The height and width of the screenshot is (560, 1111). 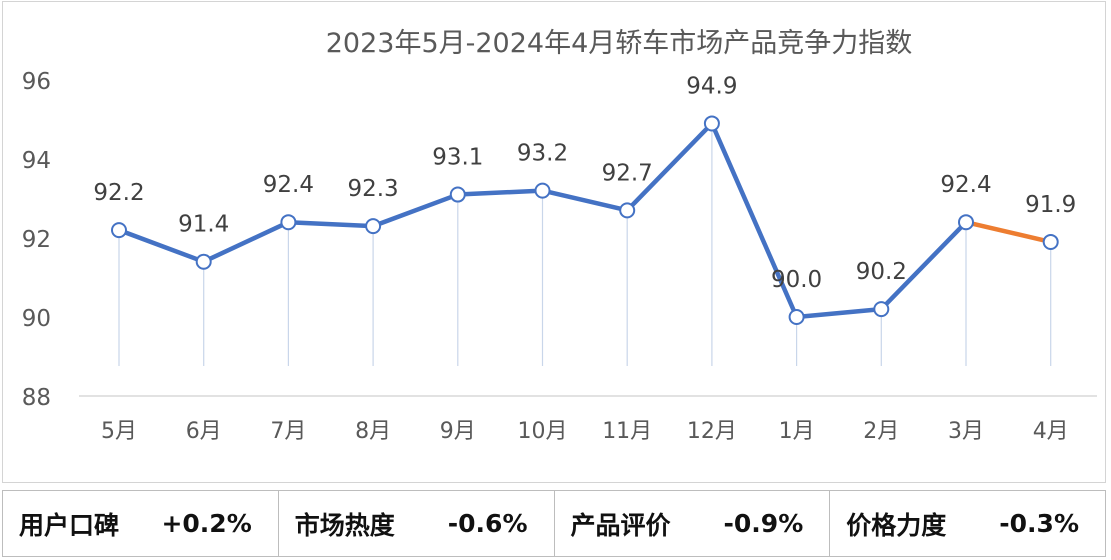 I want to click on y-axis: 96 94 92 90 88, so click(x=36, y=240).